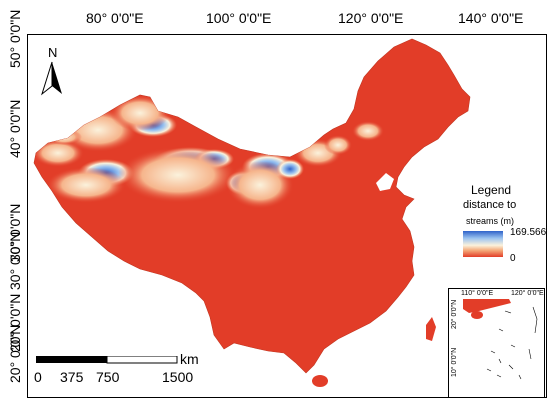  What do you see at coordinates (15, 353) in the screenshot?
I see `lat-label-20-lower: 20° 0'0"N` at bounding box center [15, 353].